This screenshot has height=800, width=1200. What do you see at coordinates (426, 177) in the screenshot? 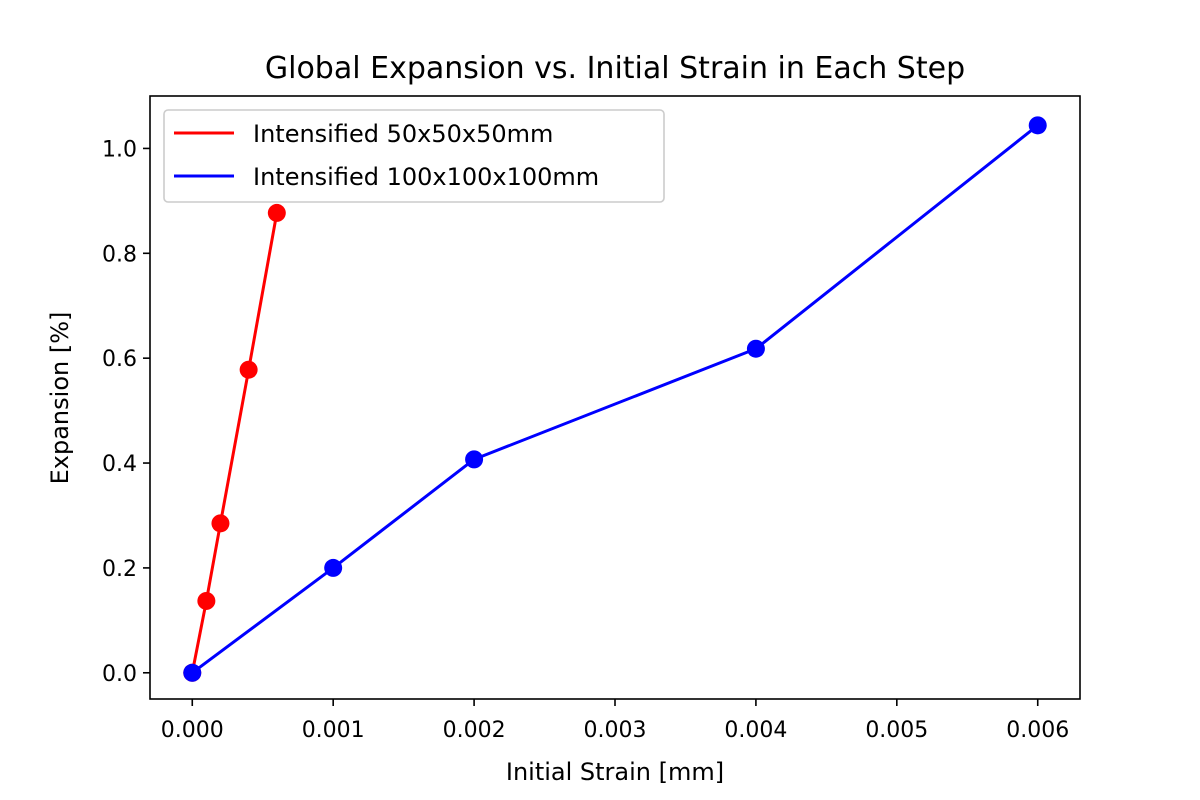
I see `legend-entry: Intensified 100x100x100mm` at bounding box center [426, 177].